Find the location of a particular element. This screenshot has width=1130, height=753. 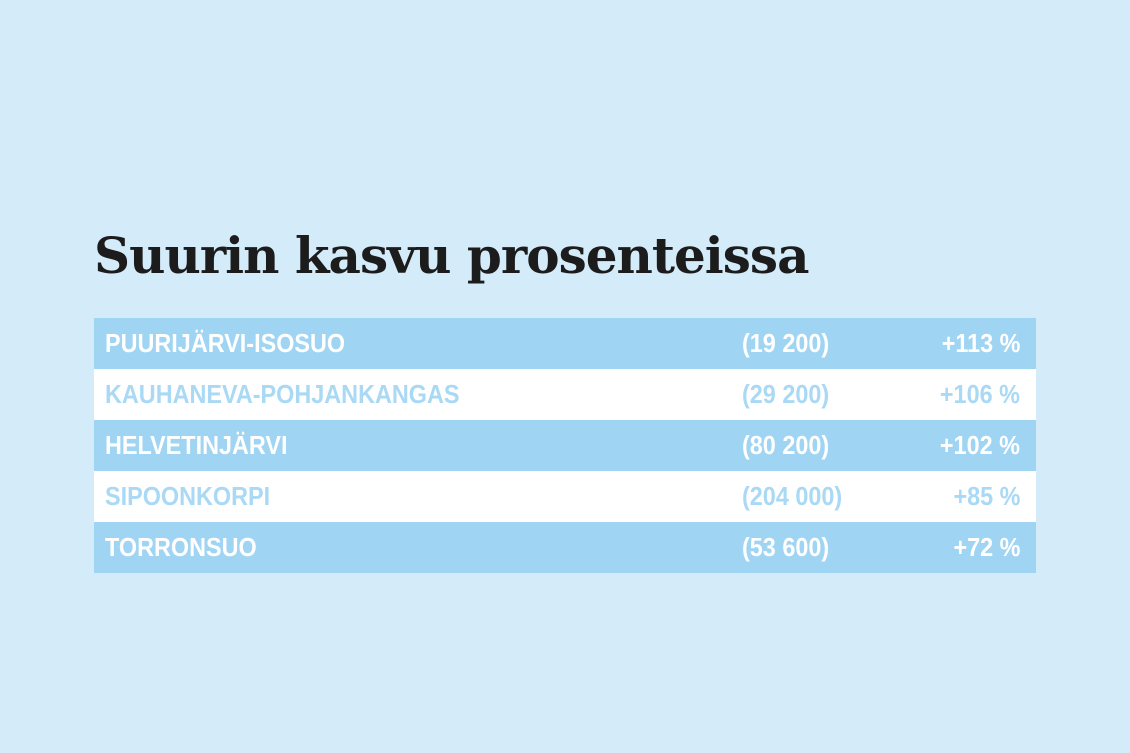

table-row: SIPOONKORPI (204 000) +85 % is located at coordinates (565, 496).